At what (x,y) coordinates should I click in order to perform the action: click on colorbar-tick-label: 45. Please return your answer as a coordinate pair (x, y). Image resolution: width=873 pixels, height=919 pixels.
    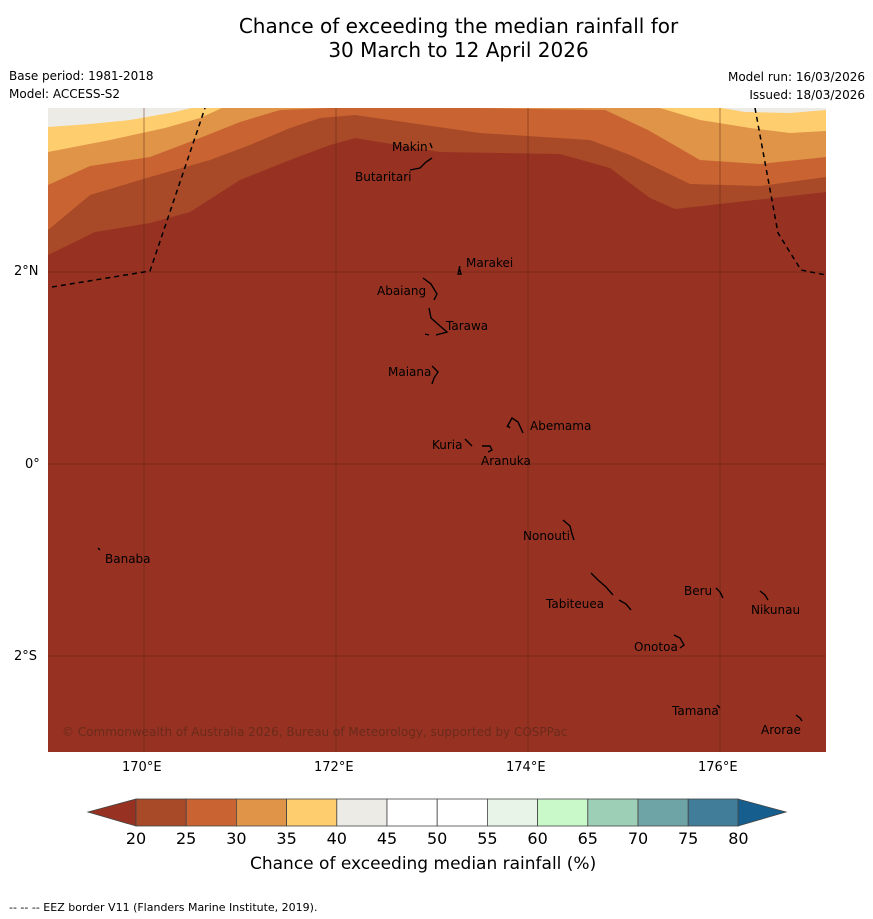
    Looking at the image, I should click on (387, 838).